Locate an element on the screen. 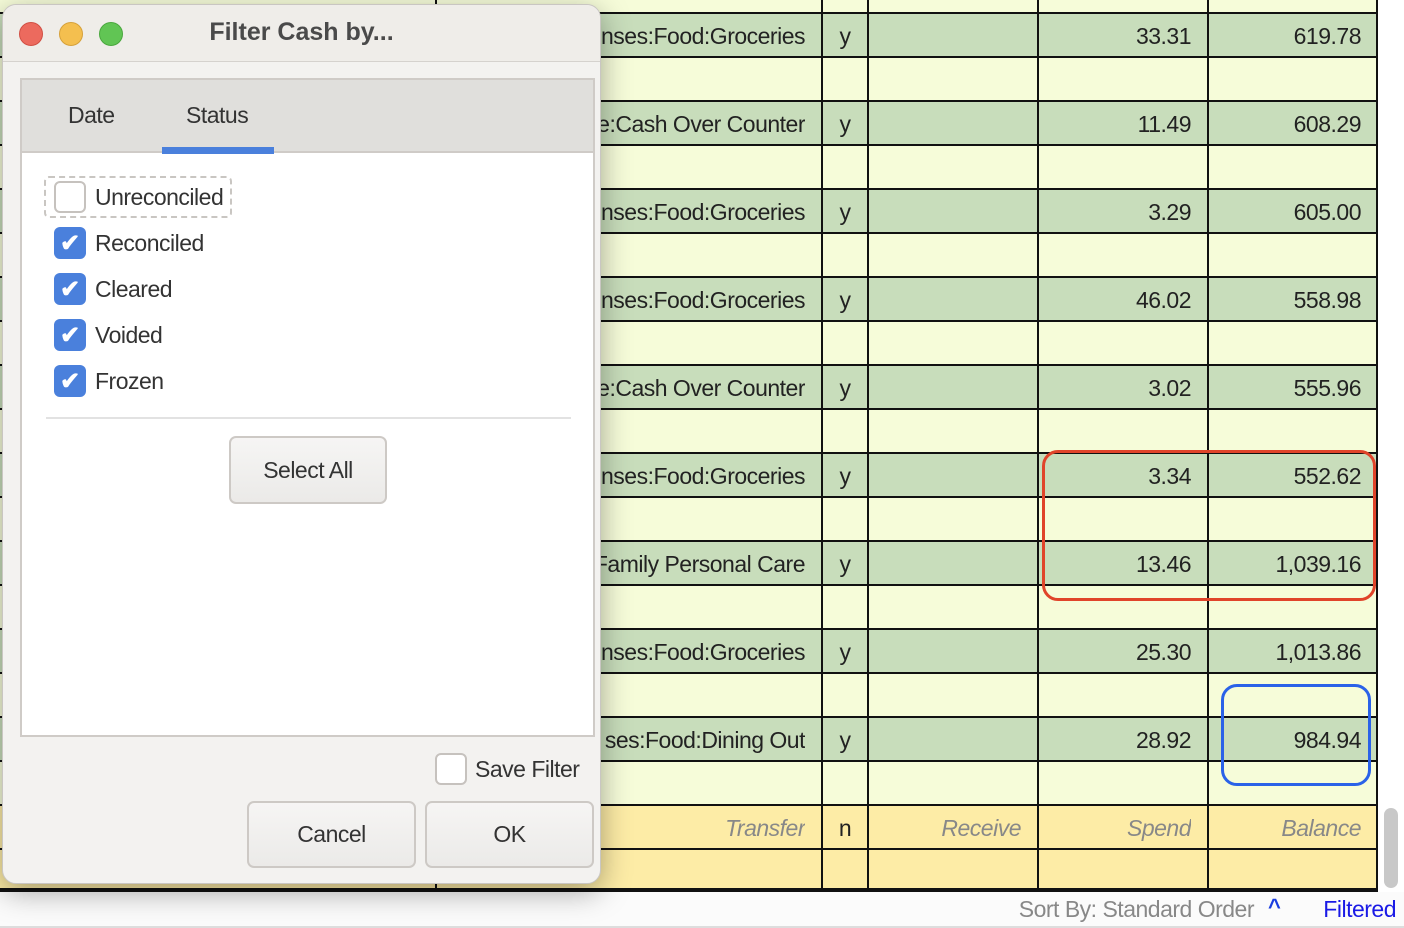 The image size is (1404, 928). maximize-button is located at coordinates (111, 34).